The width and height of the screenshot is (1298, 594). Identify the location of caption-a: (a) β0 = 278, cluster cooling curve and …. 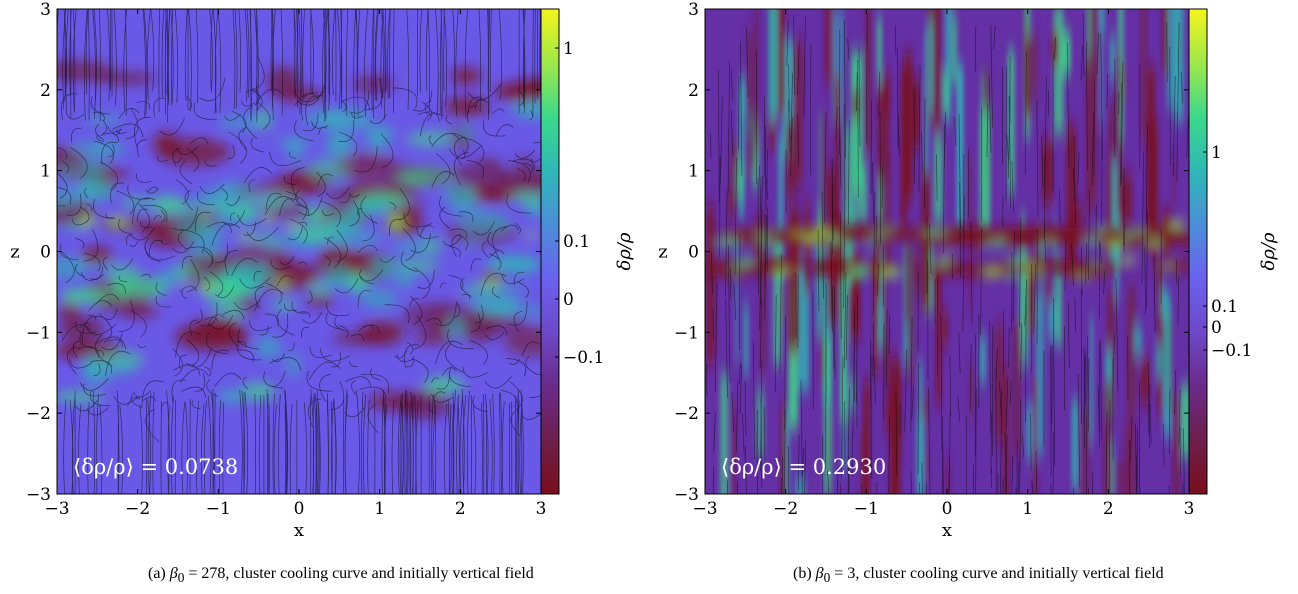
(341, 575).